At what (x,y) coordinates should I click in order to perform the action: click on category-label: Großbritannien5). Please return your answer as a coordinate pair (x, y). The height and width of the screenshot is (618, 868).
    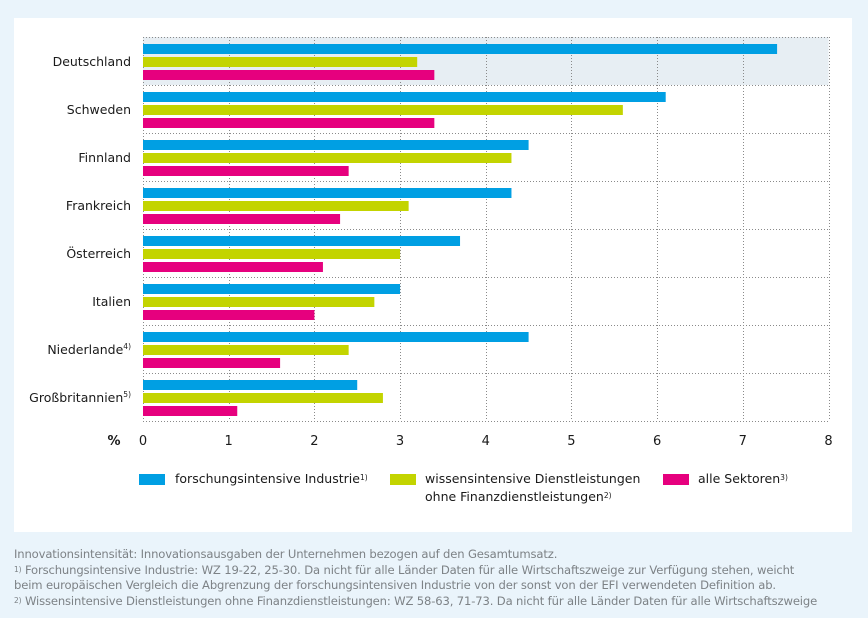
    Looking at the image, I should click on (80, 397).